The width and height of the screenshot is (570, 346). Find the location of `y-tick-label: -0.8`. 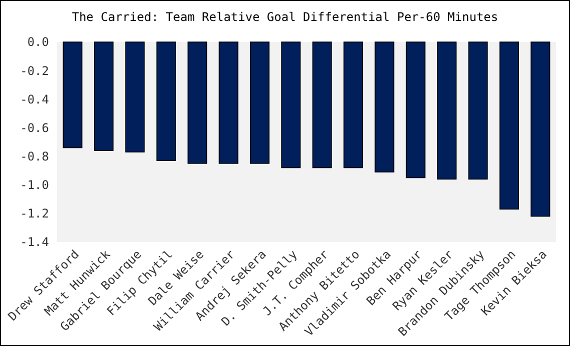

y-tick-label: -0.8 is located at coordinates (34, 156).